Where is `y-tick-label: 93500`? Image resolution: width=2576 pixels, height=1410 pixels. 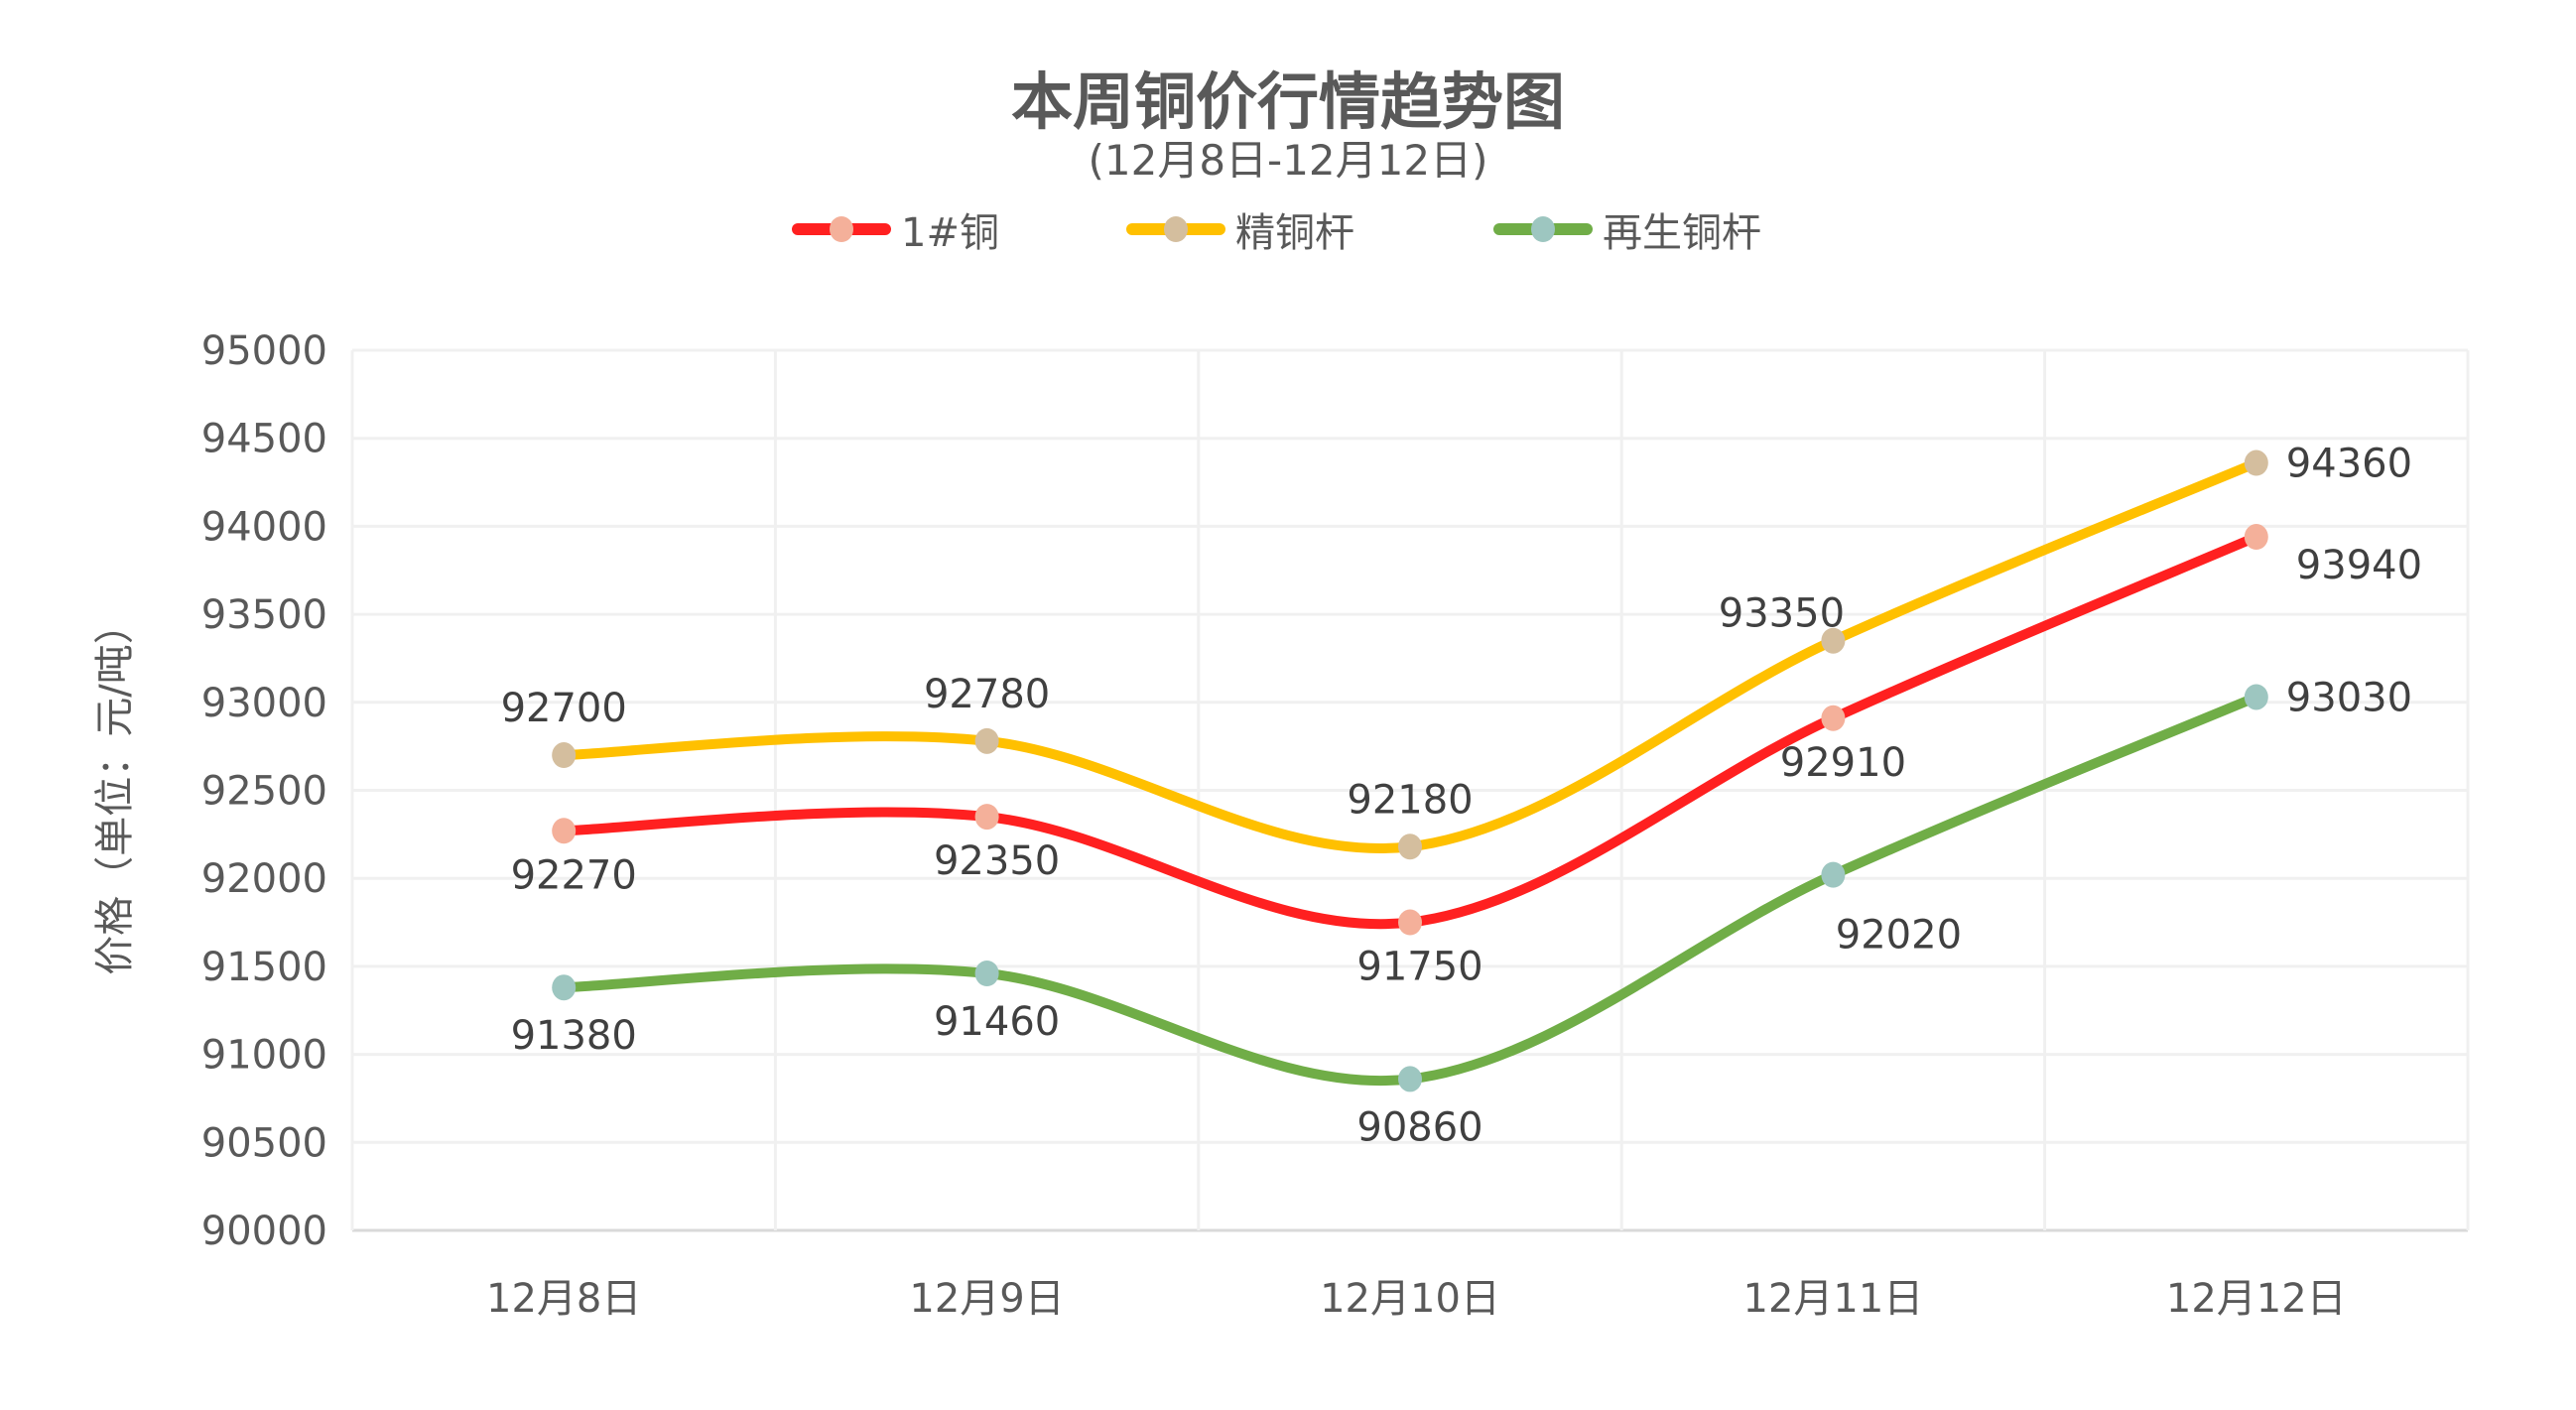
y-tick-label: 93500 is located at coordinates (264, 615).